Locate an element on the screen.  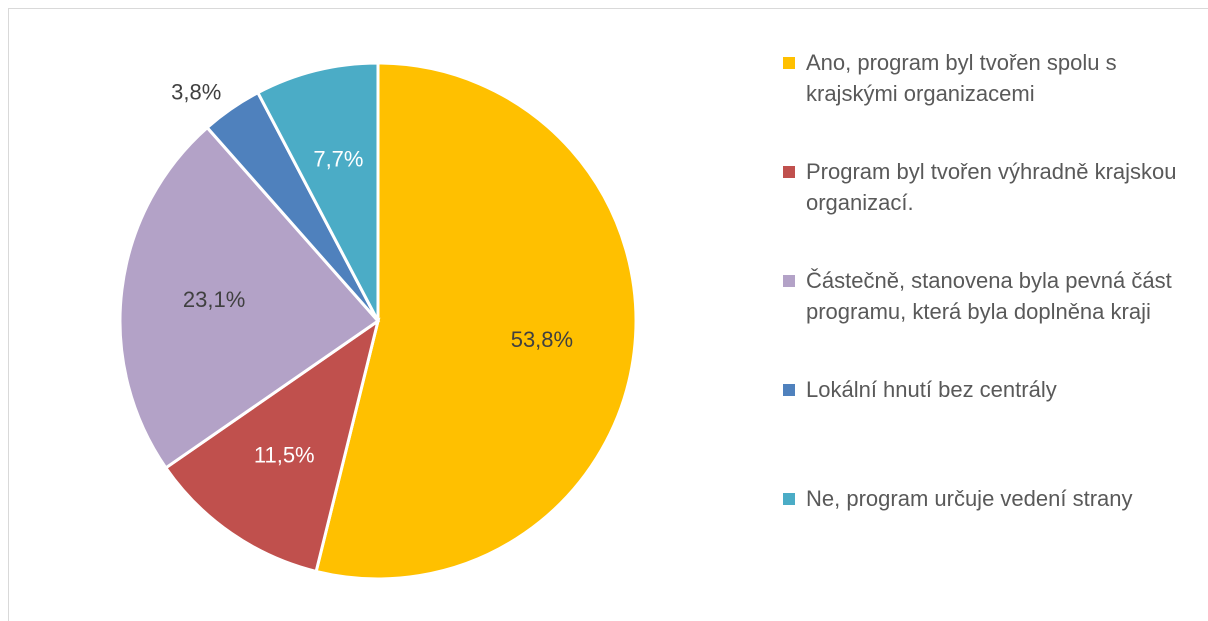
legend-label: Ne, program určuje vedení strany is located at coordinates (969, 498).